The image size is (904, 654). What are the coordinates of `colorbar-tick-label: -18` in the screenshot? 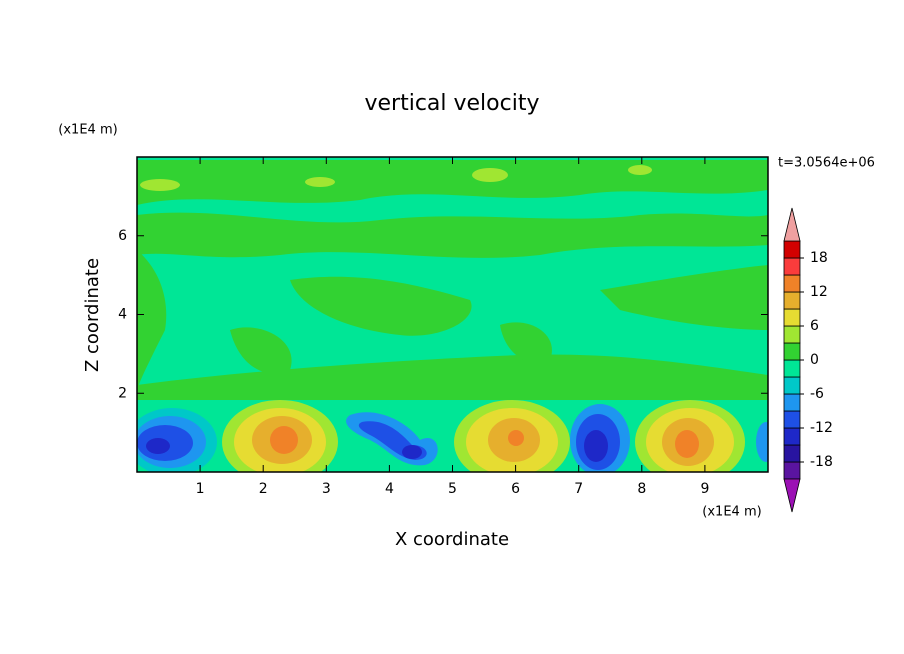 It's located at (821, 462).